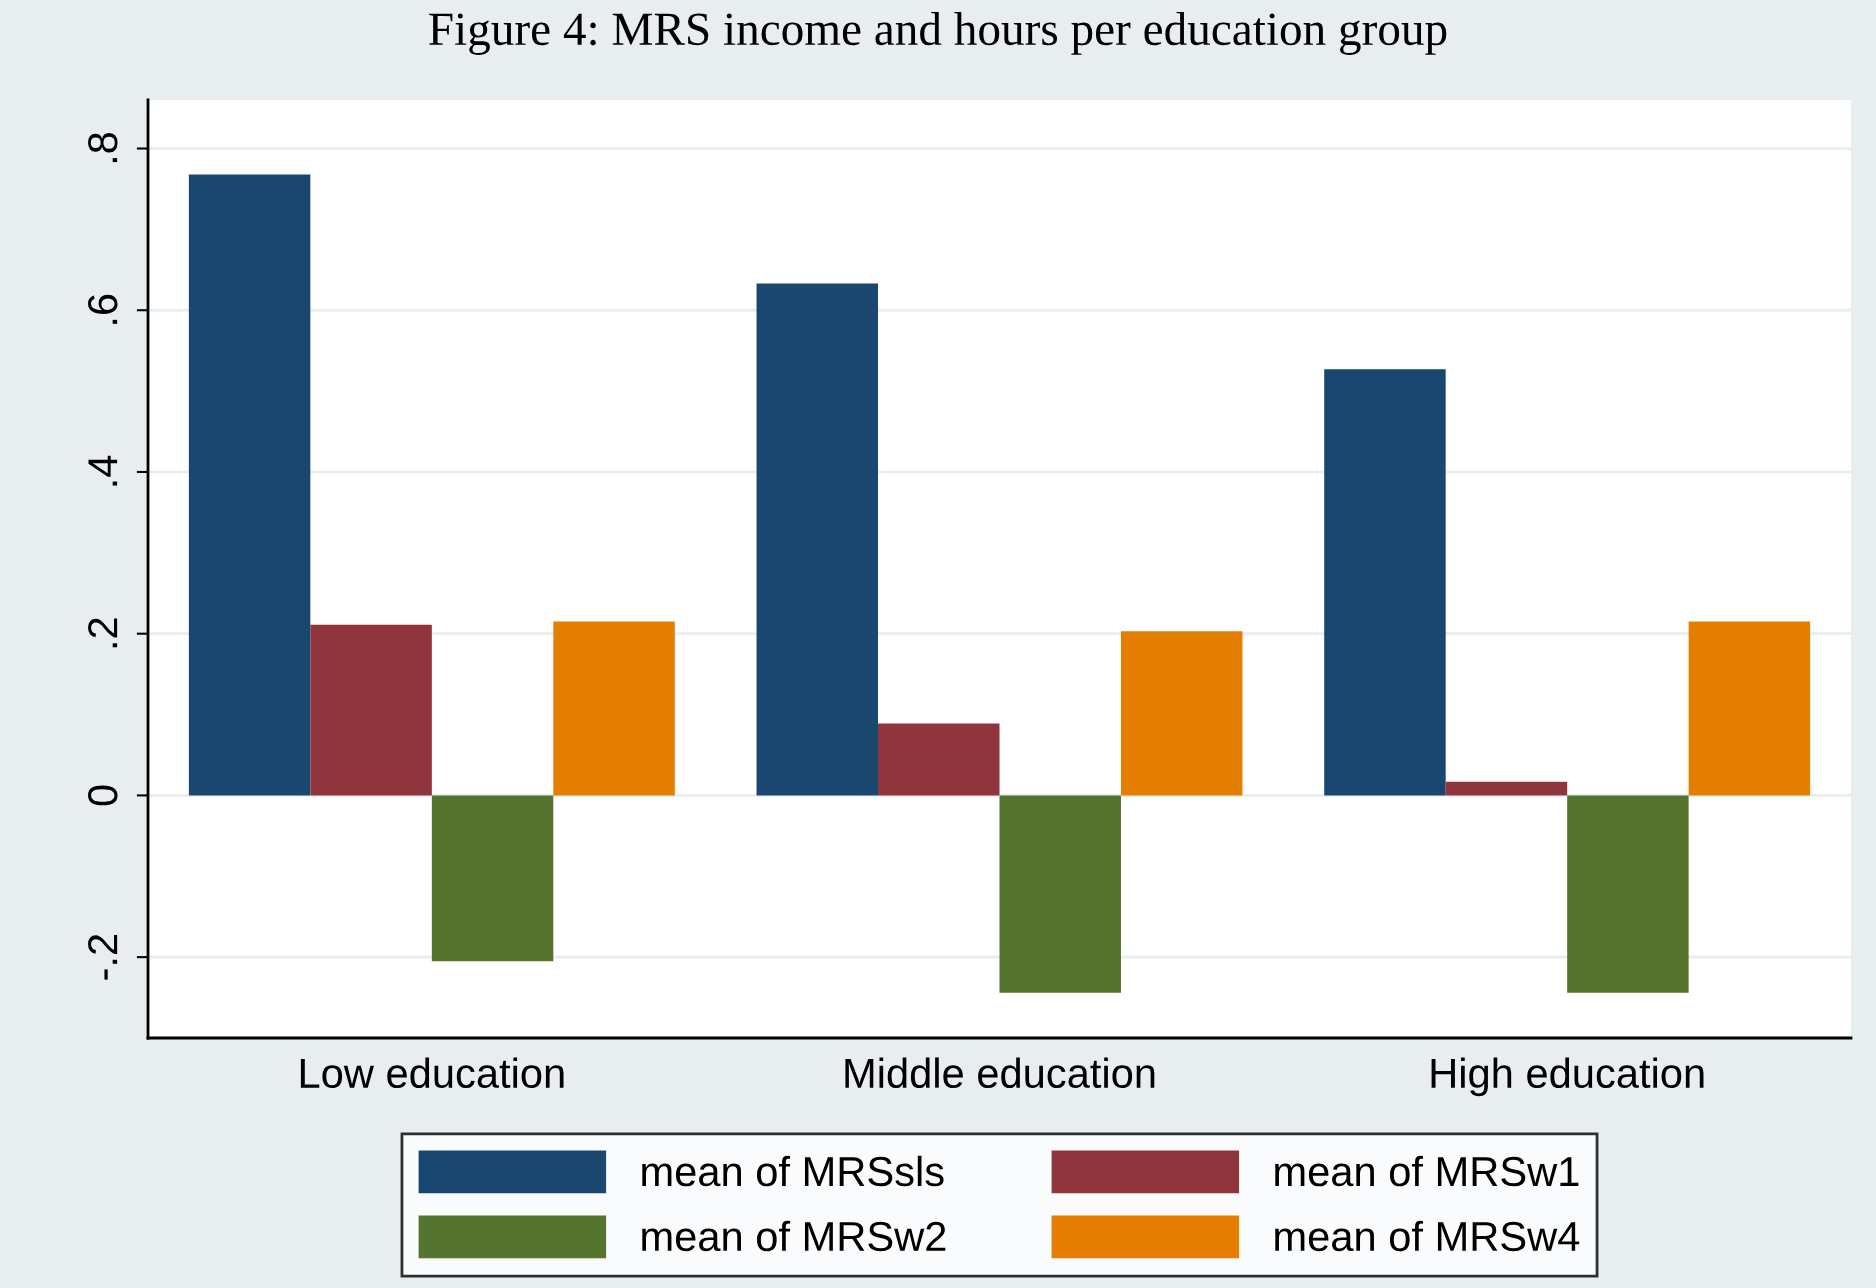  Describe the element at coordinates (103, 633) in the screenshot. I see `y-tick-label: .2` at that location.